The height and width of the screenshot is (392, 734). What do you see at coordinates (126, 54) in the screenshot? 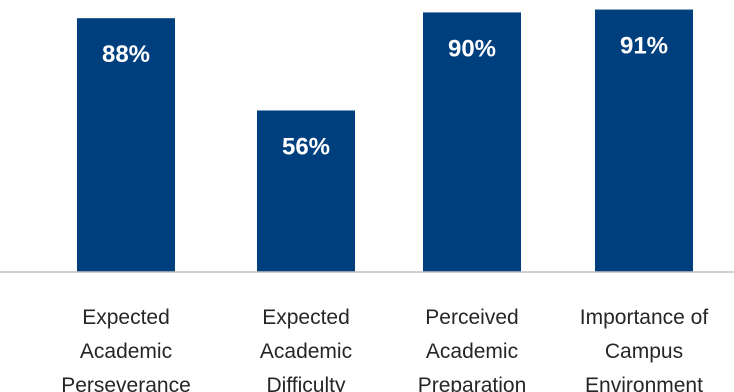
I see `bar-value-label-1: 88%` at bounding box center [126, 54].